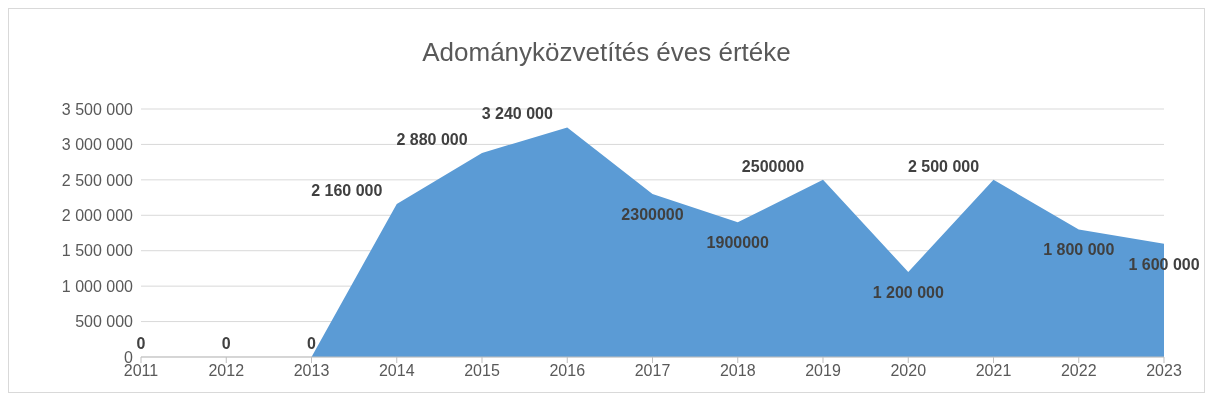 This screenshot has height=401, width=1213. Describe the element at coordinates (1078, 371) in the screenshot. I see `x-tick-label: 2022` at that location.